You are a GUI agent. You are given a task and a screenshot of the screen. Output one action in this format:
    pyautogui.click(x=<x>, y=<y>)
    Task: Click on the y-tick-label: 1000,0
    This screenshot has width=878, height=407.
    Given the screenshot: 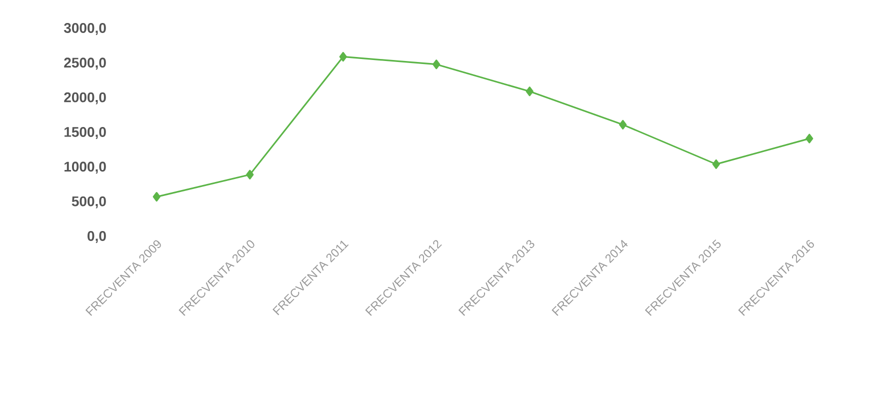 What is the action you would take?
    pyautogui.click(x=85, y=168)
    